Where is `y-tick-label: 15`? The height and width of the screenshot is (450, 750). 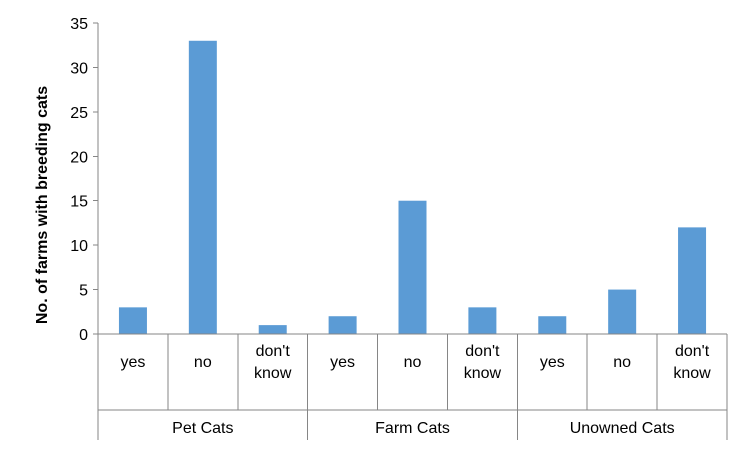 y-tick-label: 15 is located at coordinates (79, 202).